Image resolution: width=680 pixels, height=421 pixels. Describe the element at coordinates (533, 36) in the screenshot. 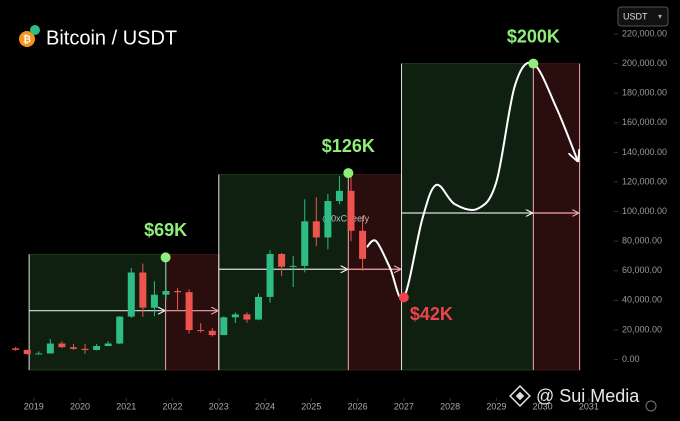

I see `price-label: $200K` at that location.